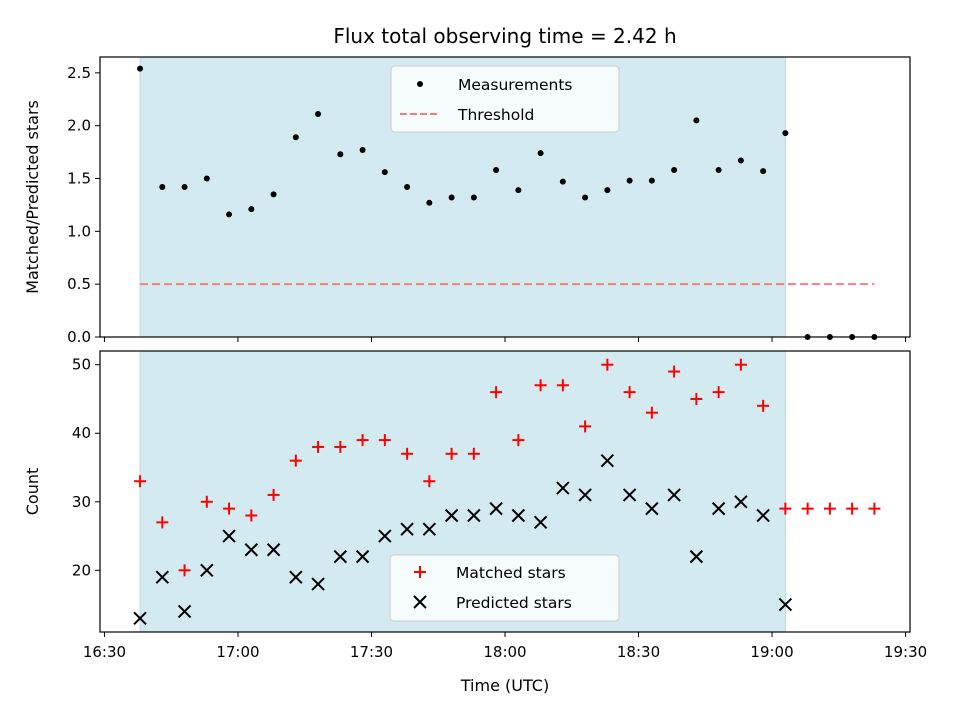  What do you see at coordinates (504, 588) in the screenshot?
I see `bottom-legend: Matched stars Predicted stars` at bounding box center [504, 588].